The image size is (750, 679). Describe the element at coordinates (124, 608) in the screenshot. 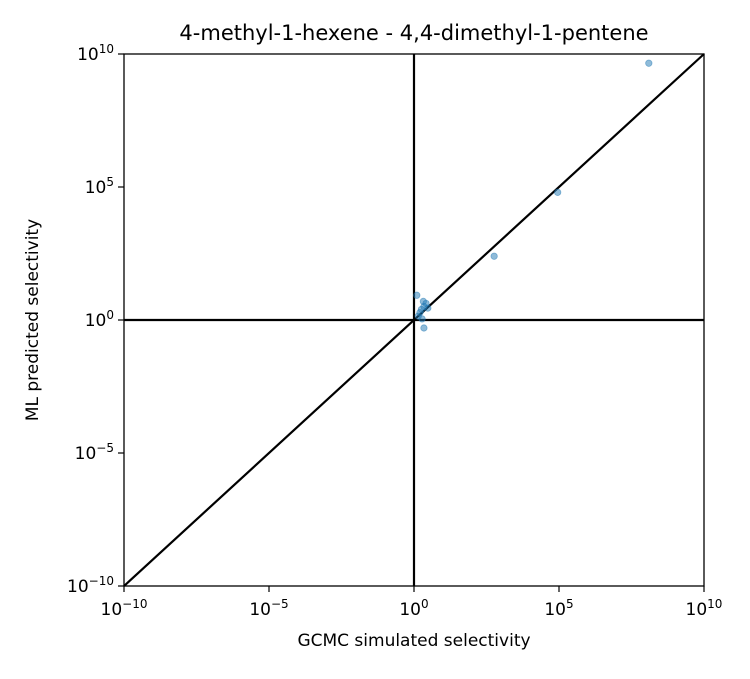

I see `x-tick-label: 10⁻¹⁰` at that location.